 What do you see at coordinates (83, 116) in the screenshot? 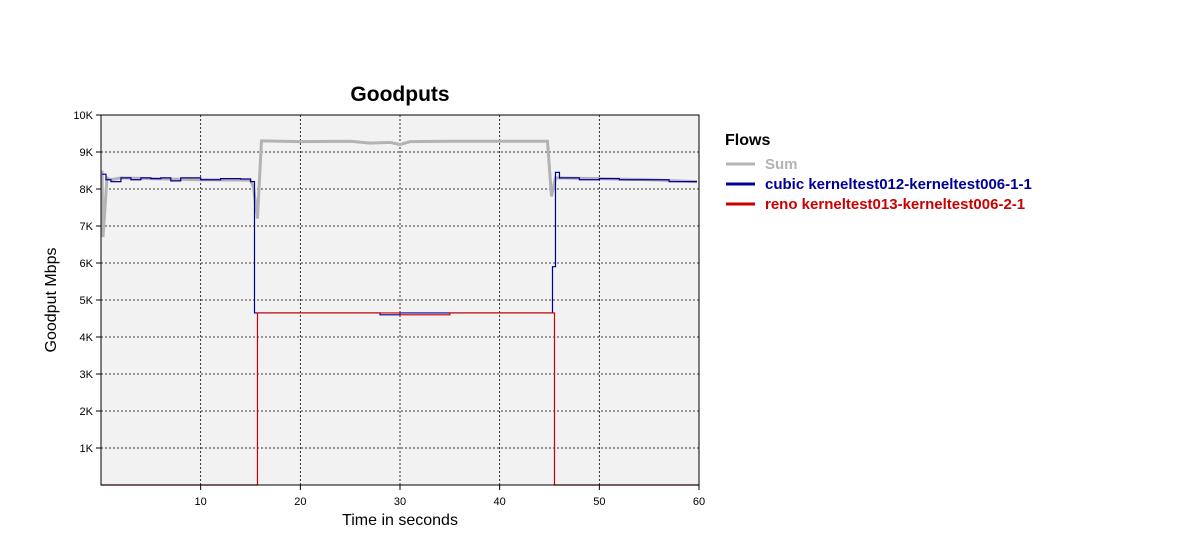
I see `y-tick-label: 10K` at bounding box center [83, 116].